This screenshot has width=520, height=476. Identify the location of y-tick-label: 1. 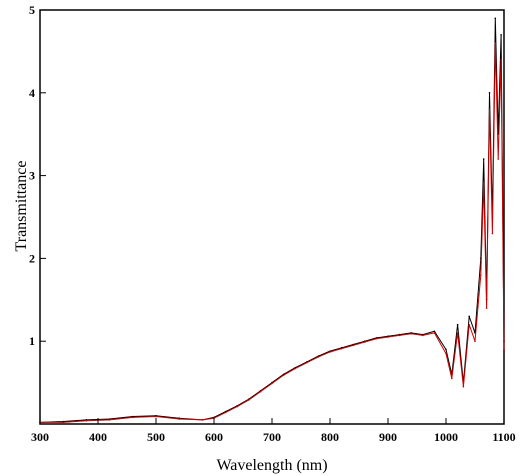
(32, 341).